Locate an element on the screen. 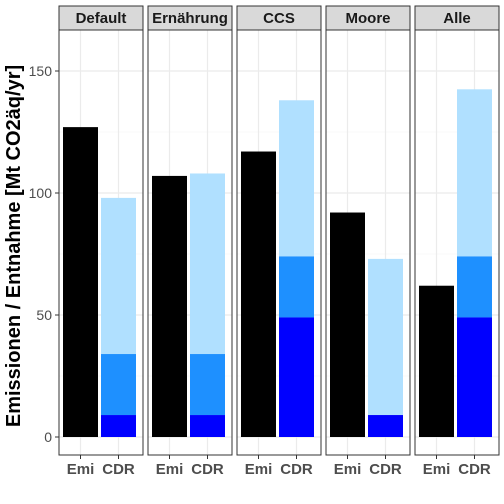  facet-strip-label: CCS is located at coordinates (279, 18).